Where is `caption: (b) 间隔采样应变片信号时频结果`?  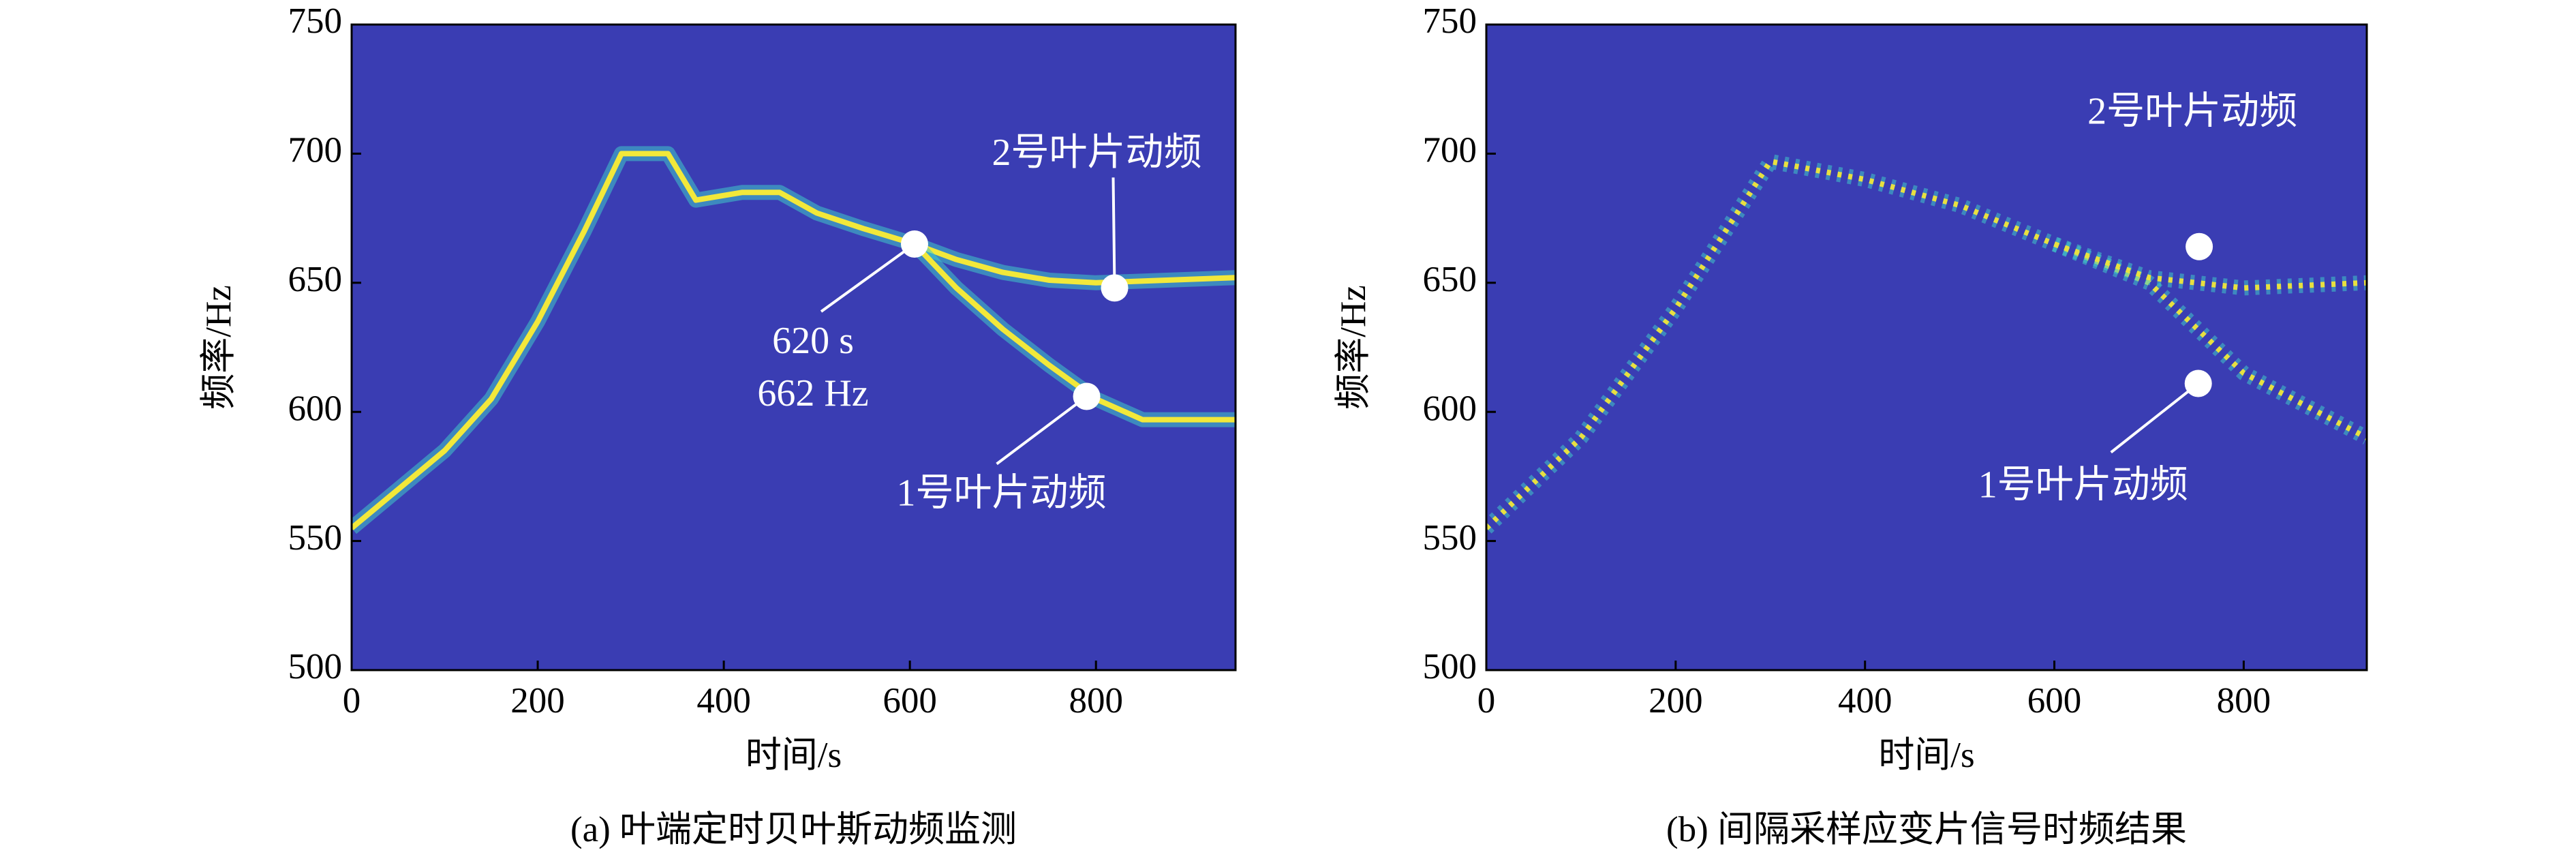 caption: (b) 间隔采样应变片信号时频结果 is located at coordinates (1926, 829).